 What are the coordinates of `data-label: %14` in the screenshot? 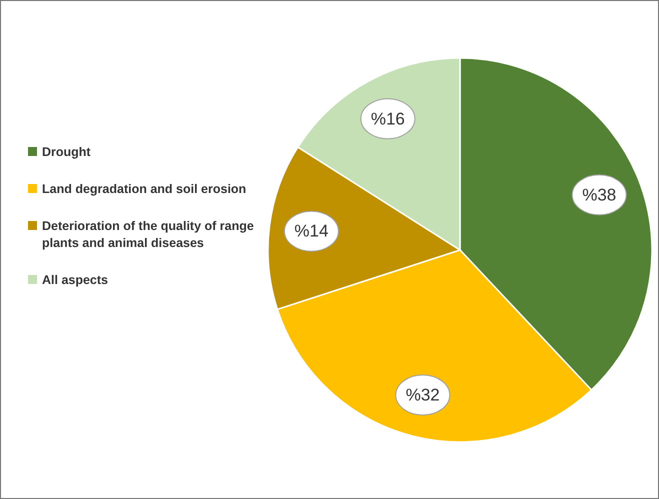 It's located at (311, 231).